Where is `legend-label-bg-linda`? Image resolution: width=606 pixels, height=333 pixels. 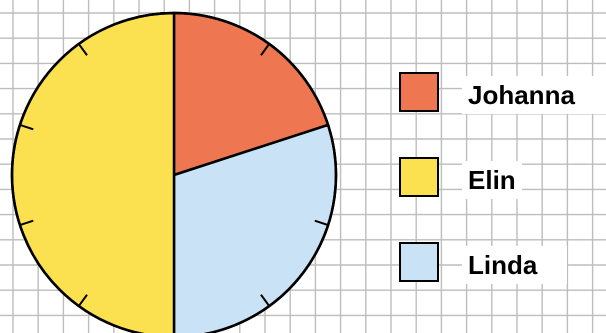
legend-label-bg-linda is located at coordinates (514, 265).